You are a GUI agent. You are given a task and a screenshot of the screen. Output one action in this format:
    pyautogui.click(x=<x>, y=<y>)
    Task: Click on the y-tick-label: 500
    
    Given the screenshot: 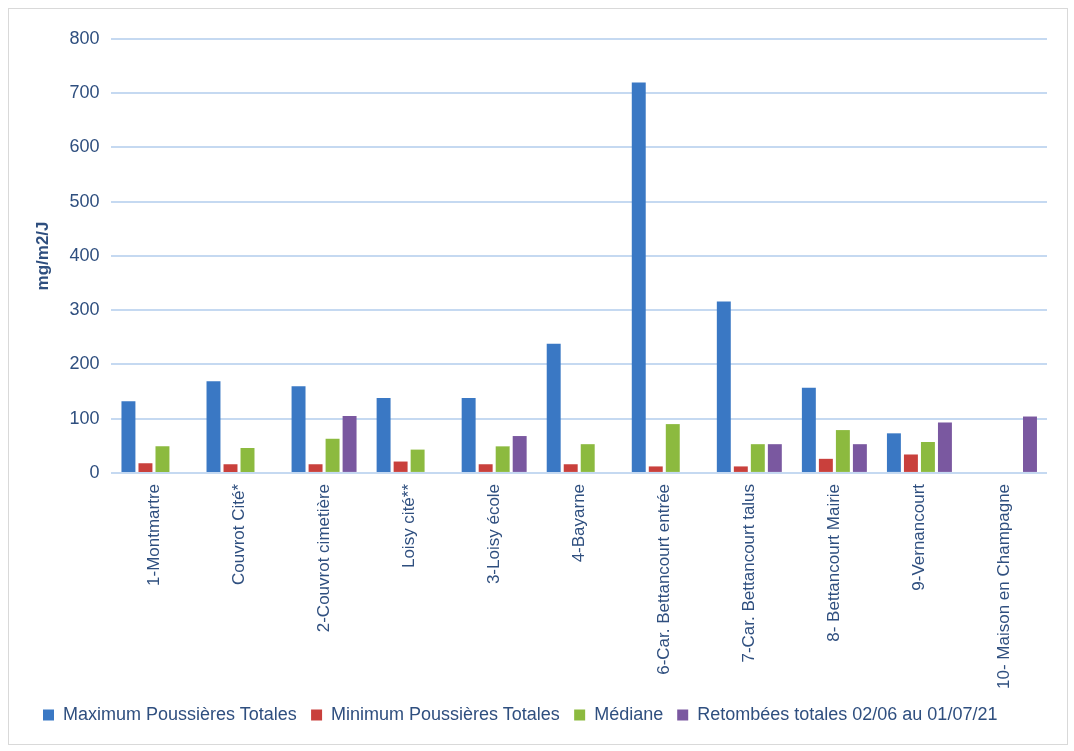 What is the action you would take?
    pyautogui.click(x=84, y=200)
    